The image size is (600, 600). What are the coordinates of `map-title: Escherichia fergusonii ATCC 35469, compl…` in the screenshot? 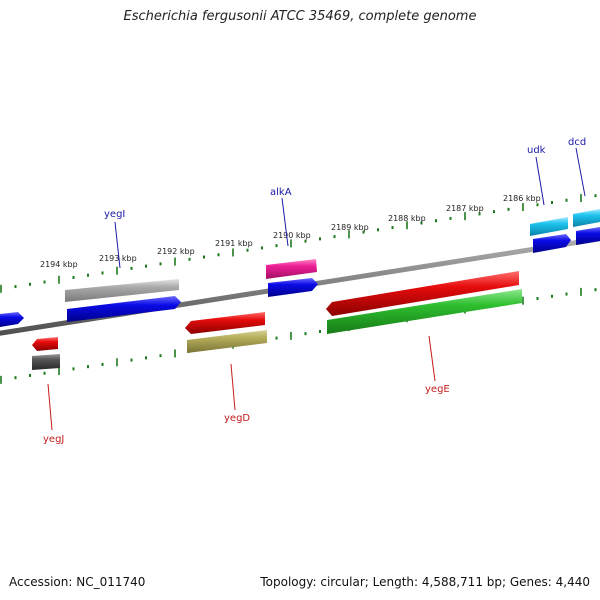 It's located at (300, 16).